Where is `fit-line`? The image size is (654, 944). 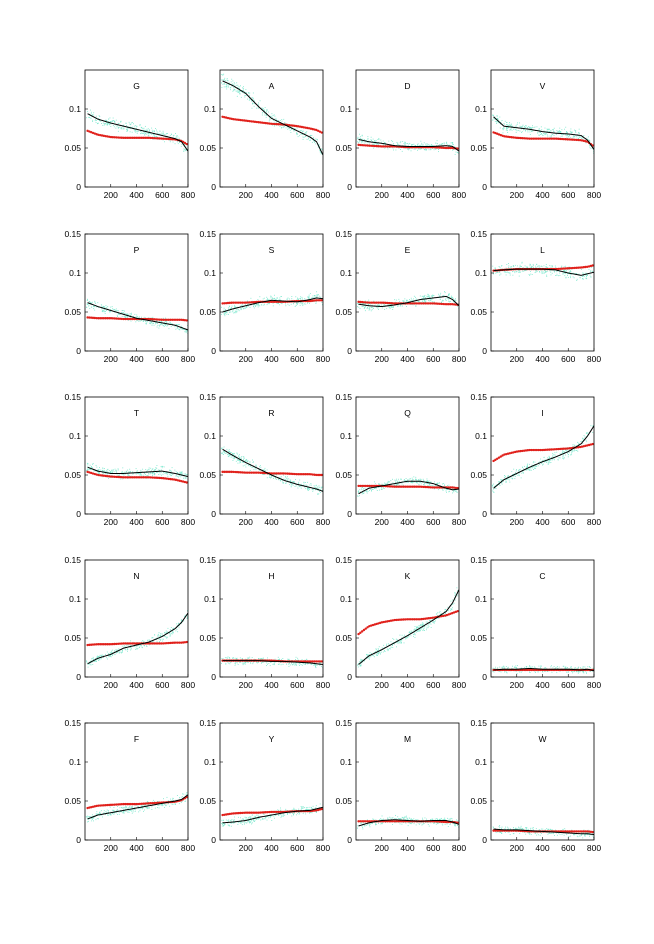 fit-line is located at coordinates (137, 472).